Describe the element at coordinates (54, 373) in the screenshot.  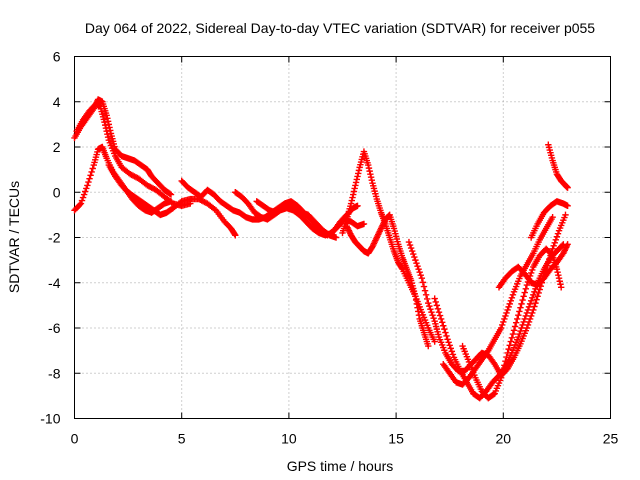
I see `y-tick-label: -8` at that location.